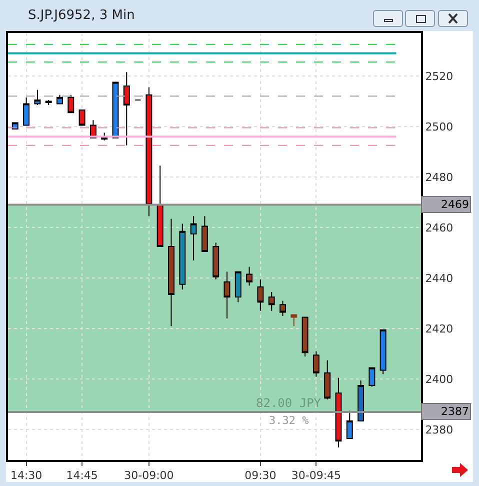  What do you see at coordinates (439, 177) in the screenshot?
I see `y-tick-label: 2480` at bounding box center [439, 177].